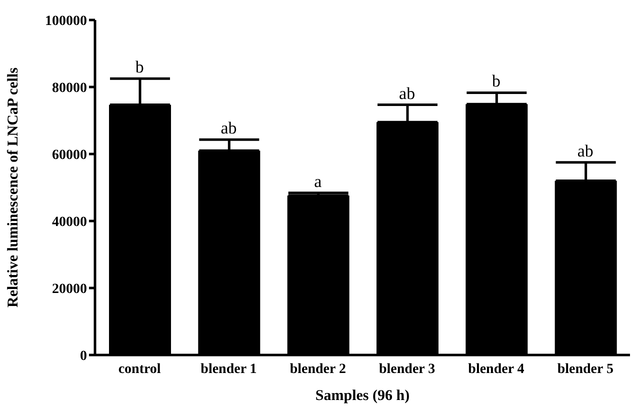  What do you see at coordinates (362, 396) in the screenshot?
I see `x-axis-title: Samples (96 h)` at bounding box center [362, 396].